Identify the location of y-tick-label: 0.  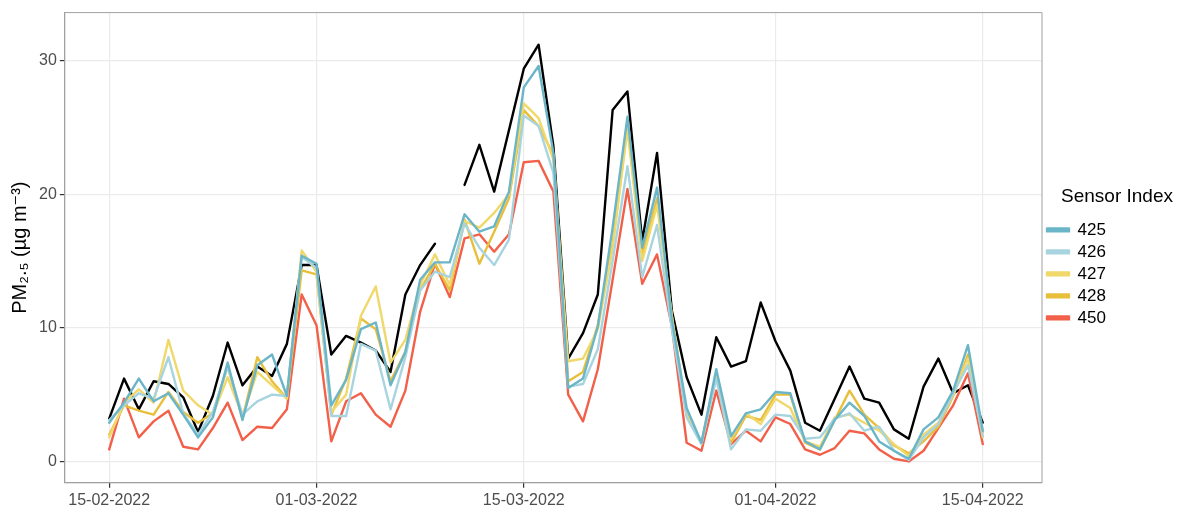
(52, 460).